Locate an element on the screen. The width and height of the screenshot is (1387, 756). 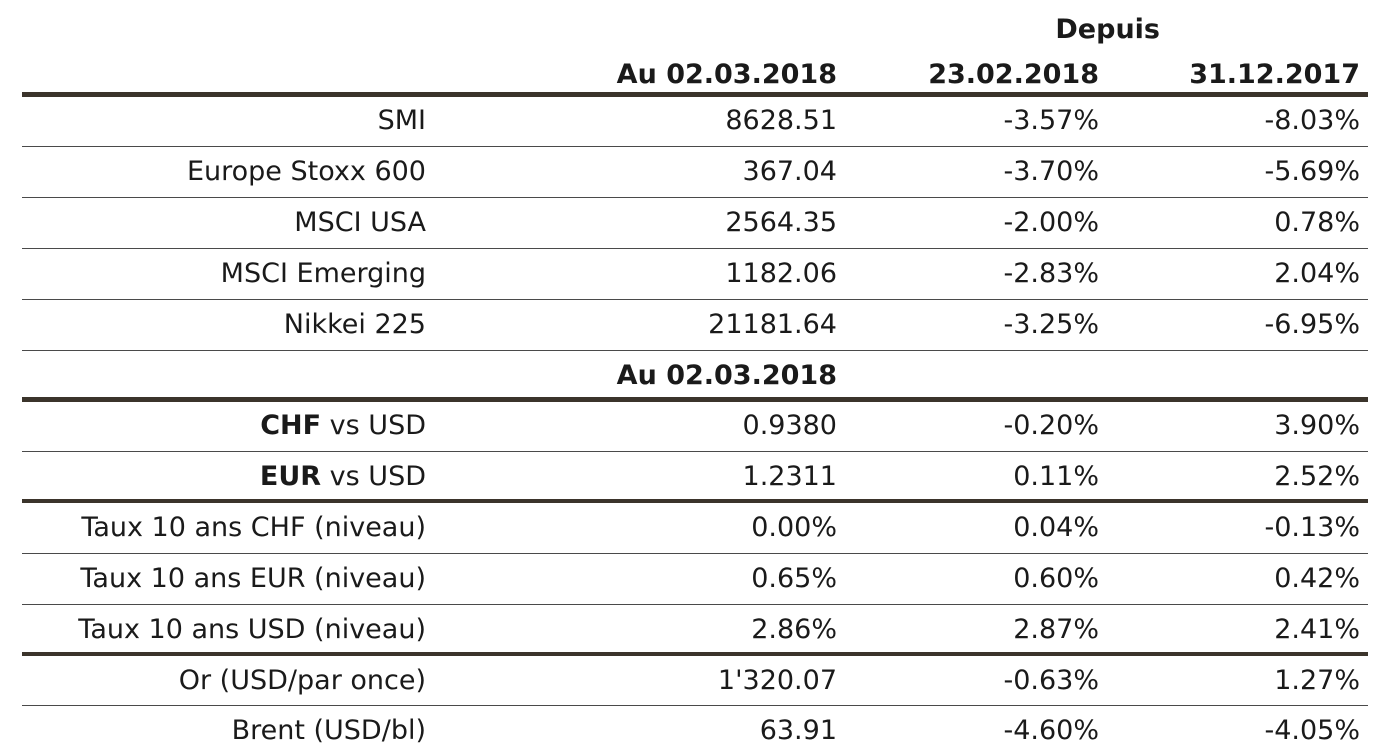
row-value: 0.00% is located at coordinates (794, 527).